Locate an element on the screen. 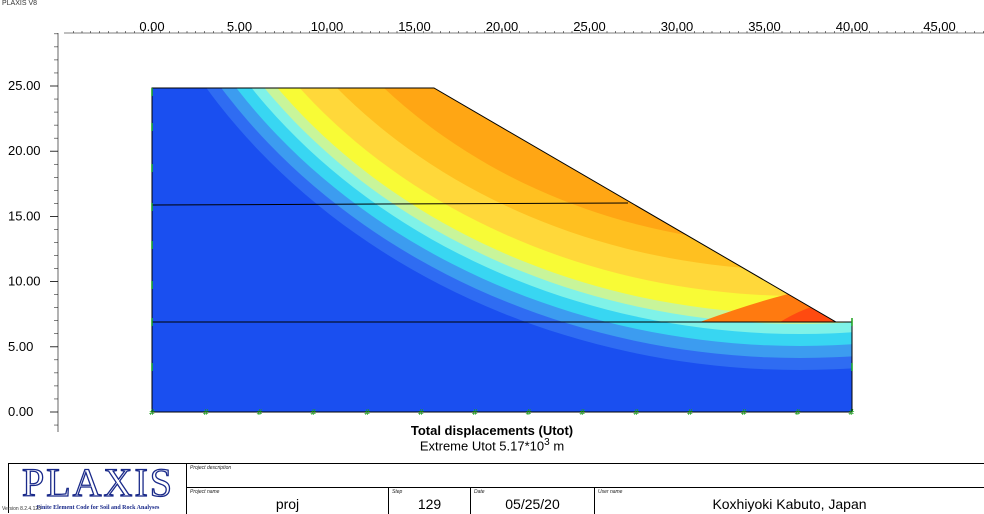  user-name-cell: User name Koxhiyoki Kabuto, Japan is located at coordinates (789, 500).